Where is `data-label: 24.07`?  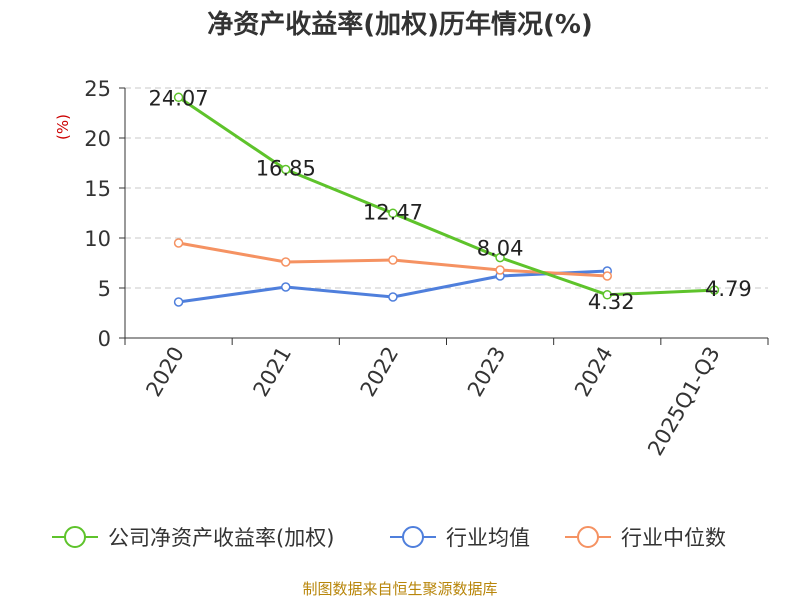 data-label: 24.07 is located at coordinates (179, 98).